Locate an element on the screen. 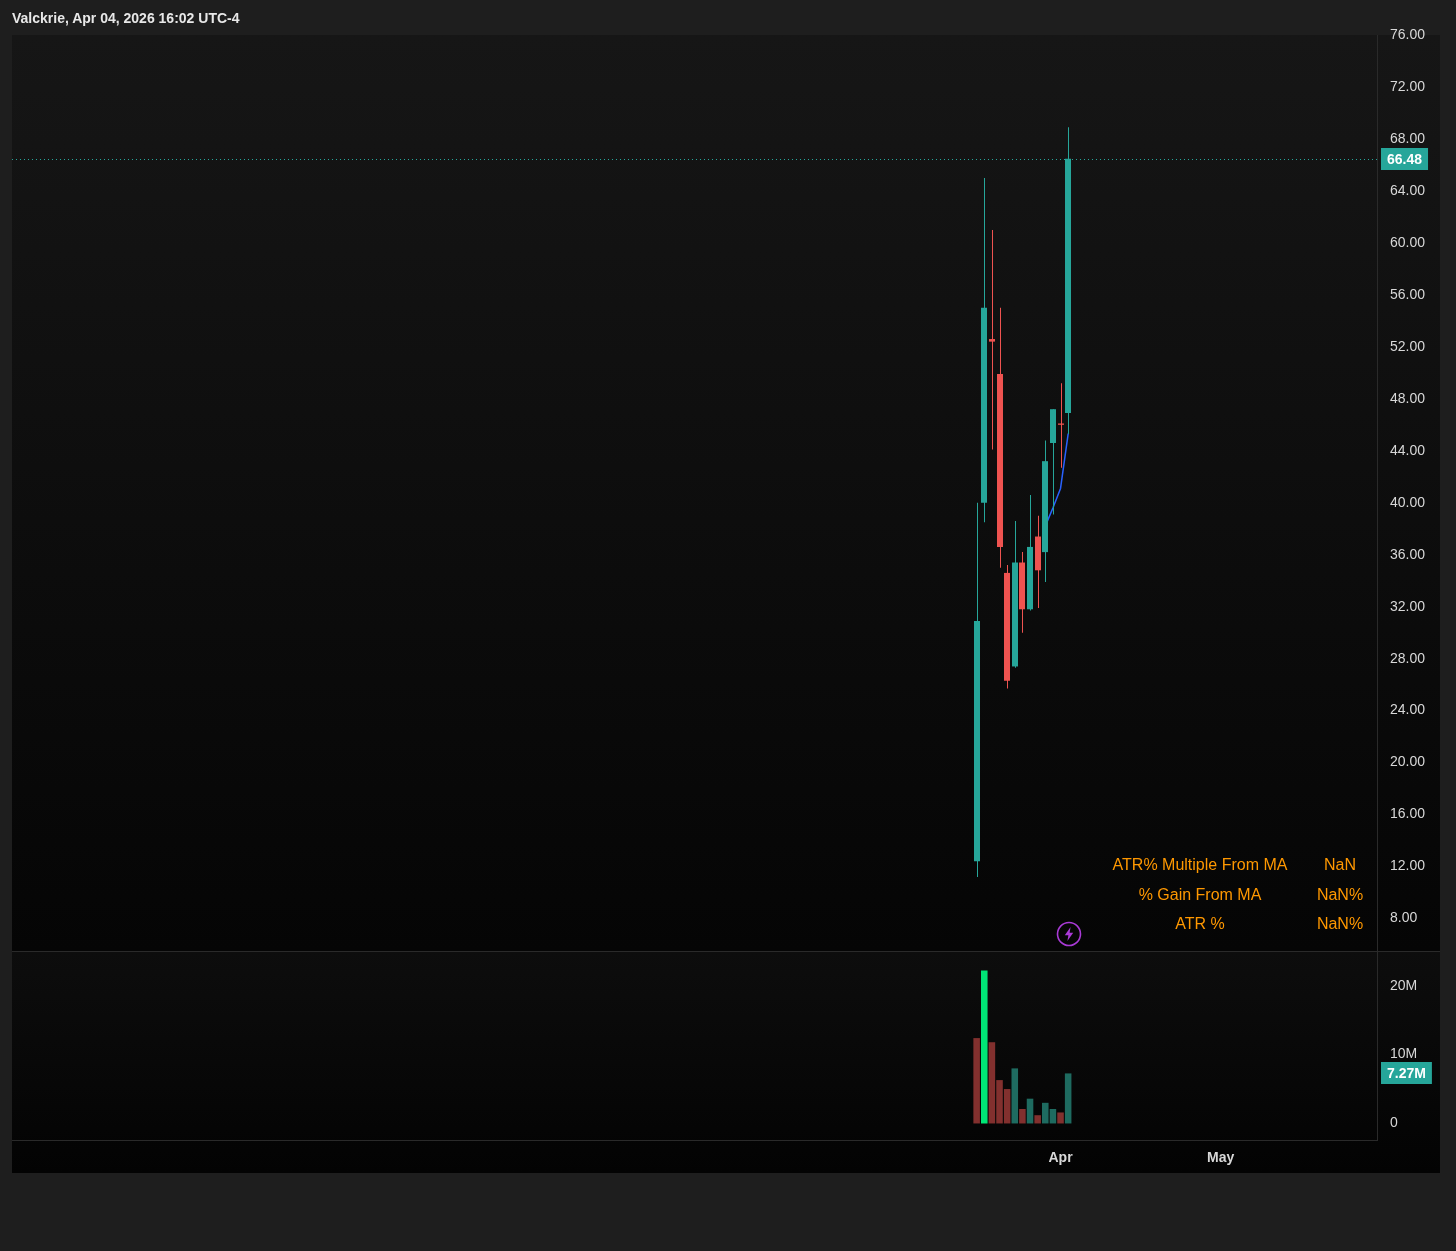  y-tick-label: 56.00 is located at coordinates (1408, 293).